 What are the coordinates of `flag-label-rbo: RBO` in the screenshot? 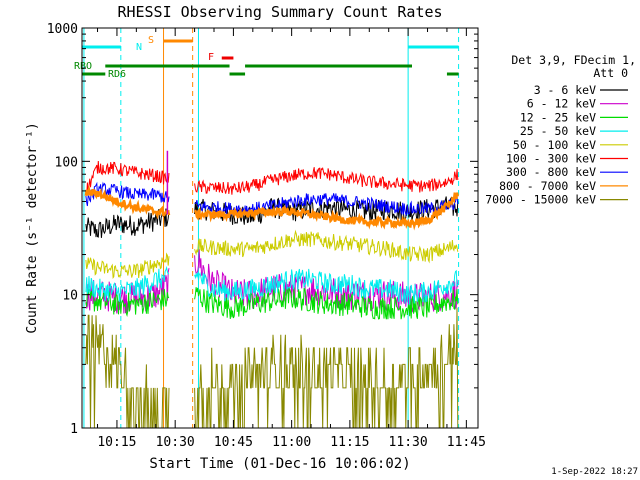 It's located at (83, 66).